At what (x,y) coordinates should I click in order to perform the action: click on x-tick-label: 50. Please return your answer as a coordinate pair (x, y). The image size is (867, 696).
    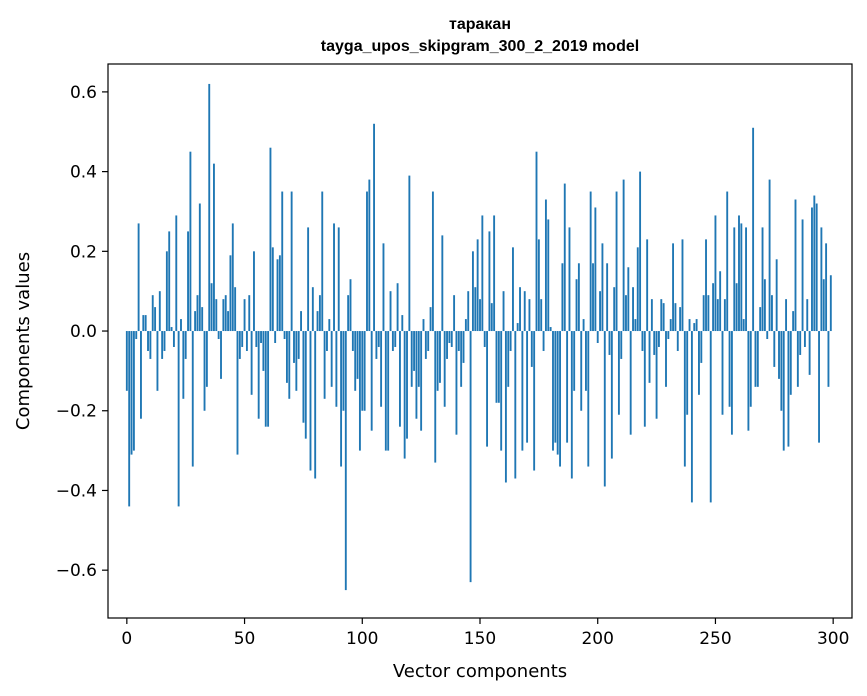
    Looking at the image, I should click on (245, 639).